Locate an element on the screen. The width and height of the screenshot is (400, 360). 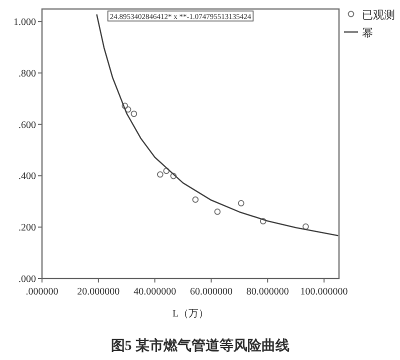
y-tick-label: .000 is located at coordinates (27, 279).